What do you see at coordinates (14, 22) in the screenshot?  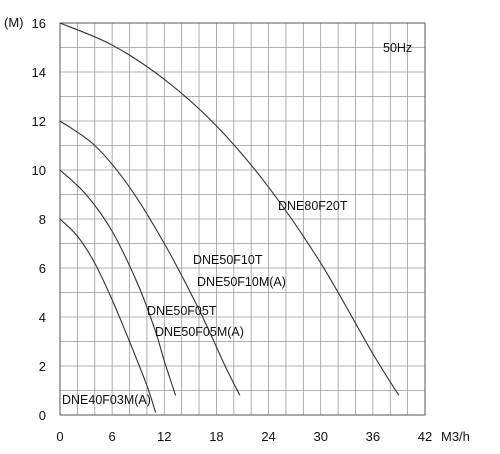 I see `y-axis-unit-label: (M)` at bounding box center [14, 22].